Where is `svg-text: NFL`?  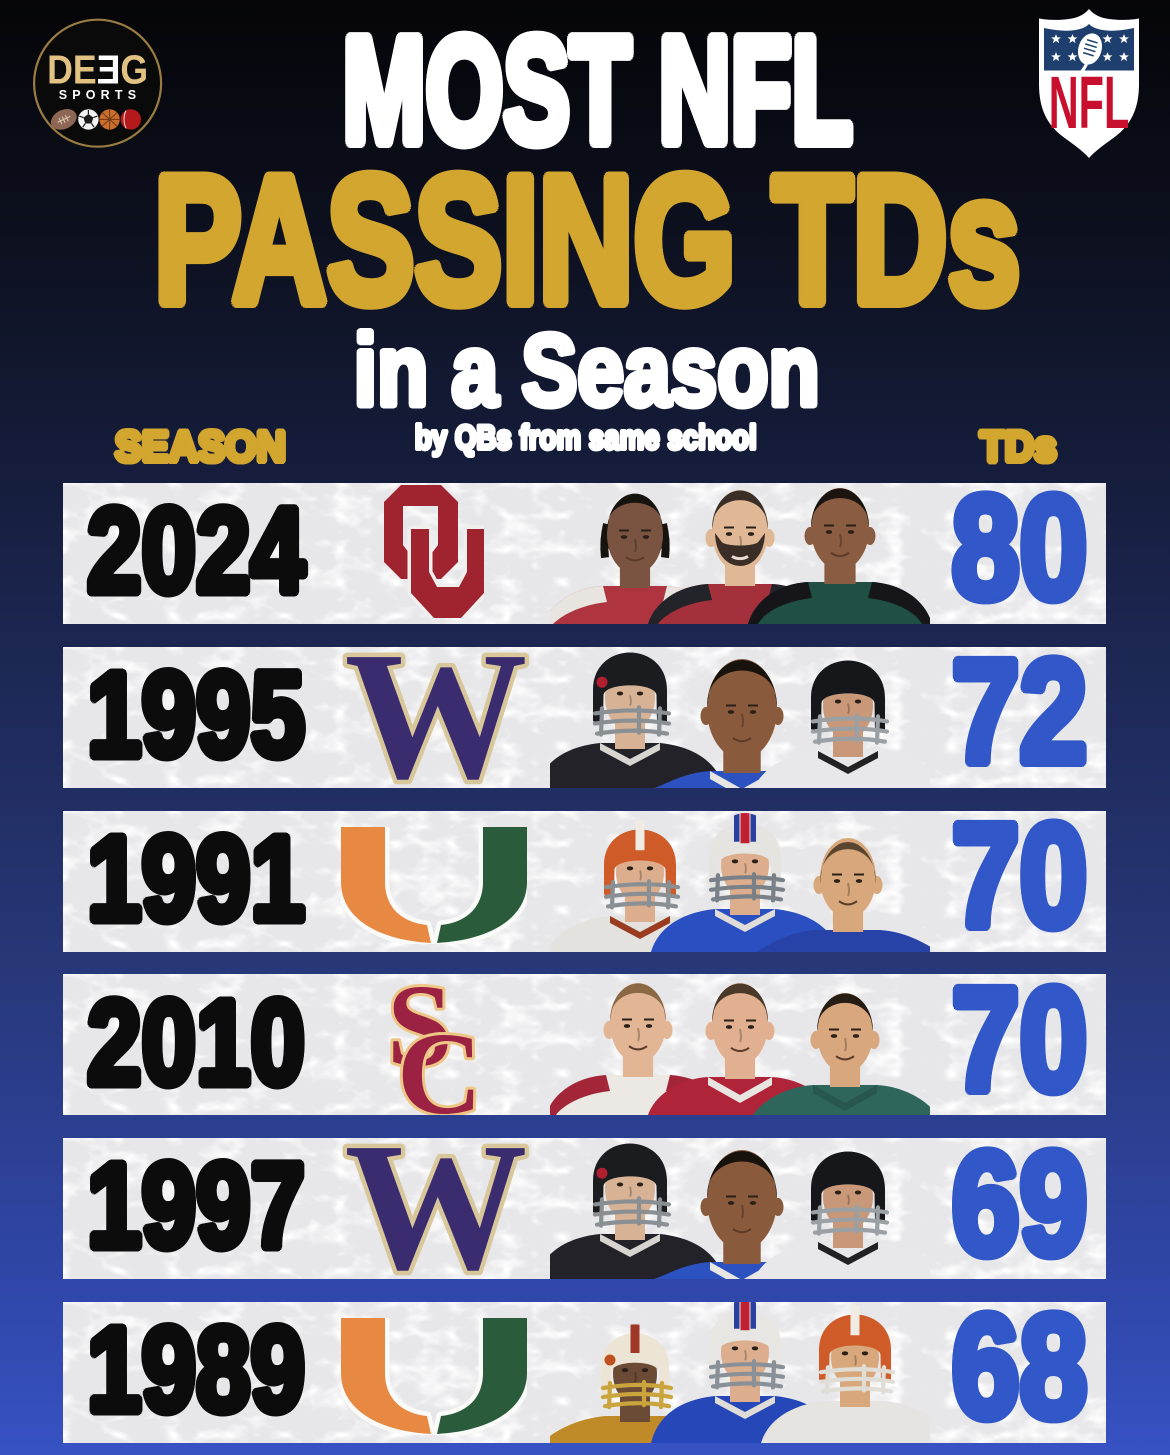
svg-text: NFL is located at coordinates (1089, 102).